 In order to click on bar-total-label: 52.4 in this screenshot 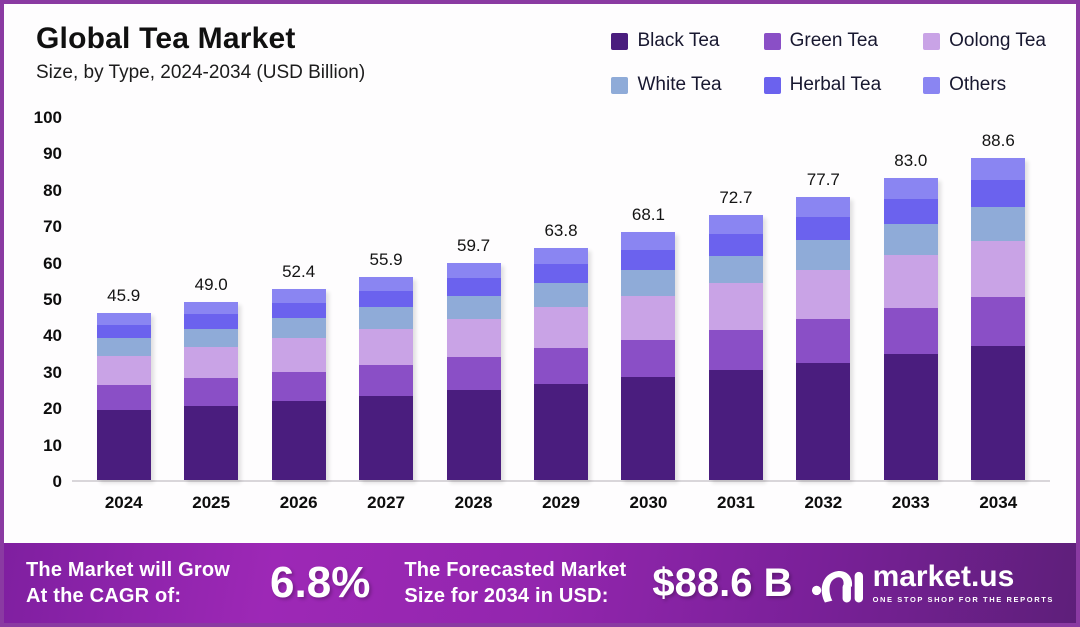, I will do `click(299, 272)`.